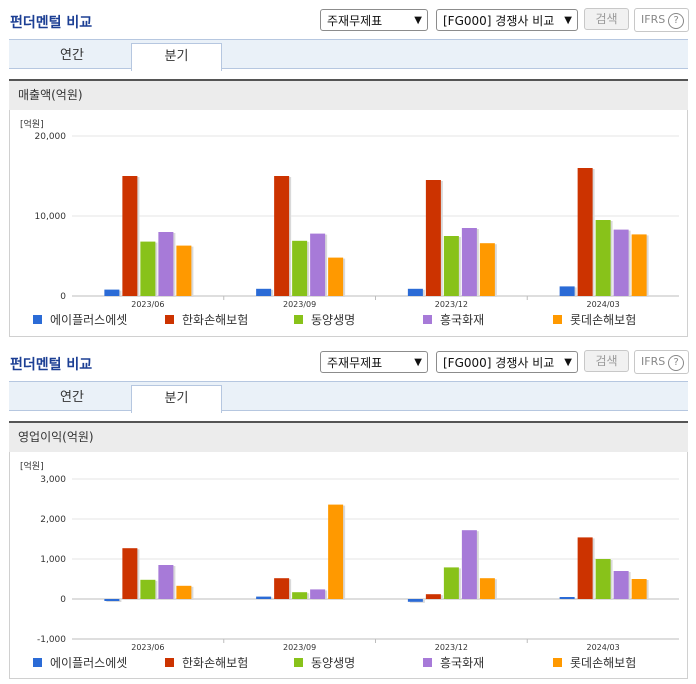 This screenshot has height=684, width=696. What do you see at coordinates (51, 640) in the screenshot?
I see `y-tick-label: -1,000` at bounding box center [51, 640].